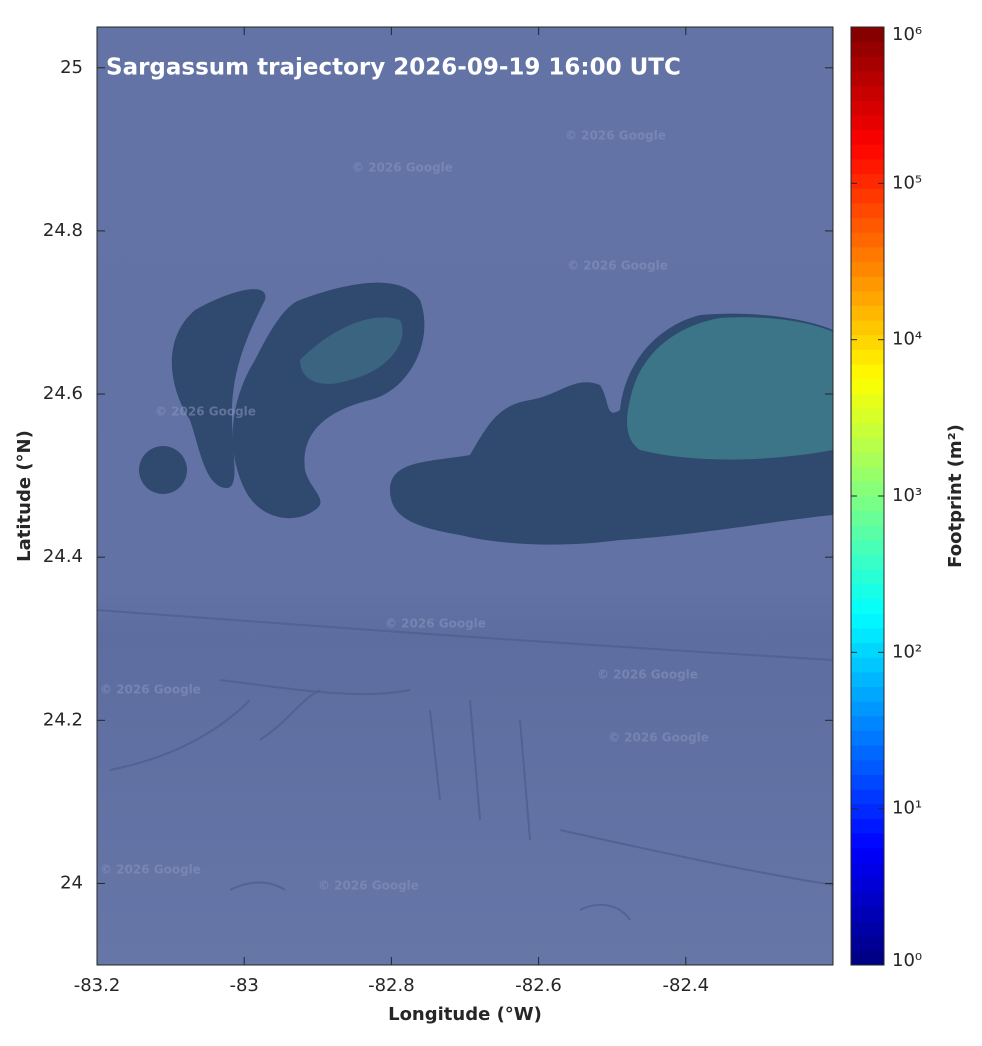 The image size is (982, 1046). What do you see at coordinates (538, 985) in the screenshot?
I see `x-tick-label: -82.6` at bounding box center [538, 985].